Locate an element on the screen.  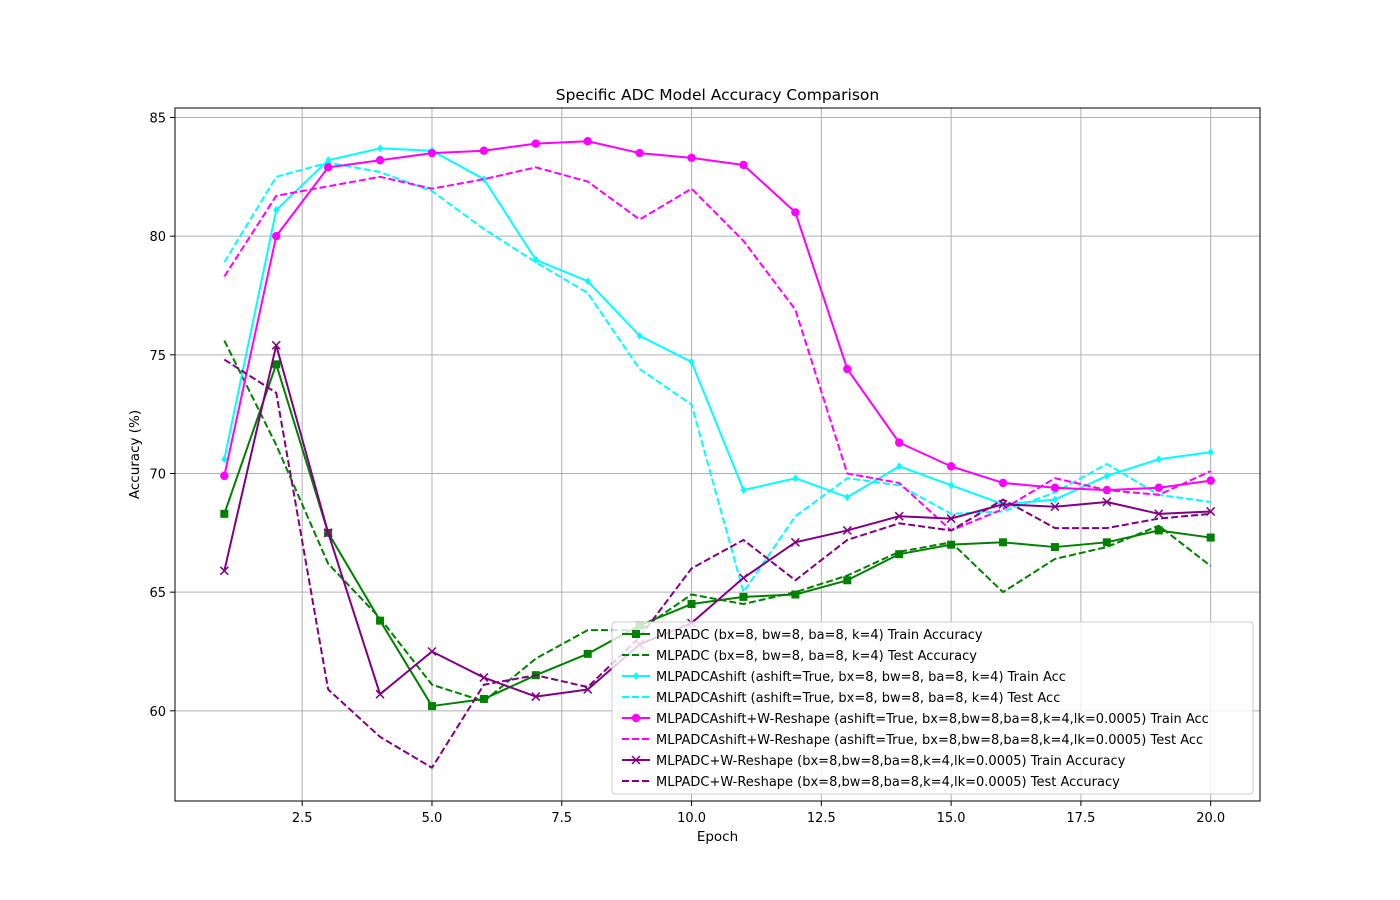
x-tick-label: 20.0 is located at coordinates (1210, 818).